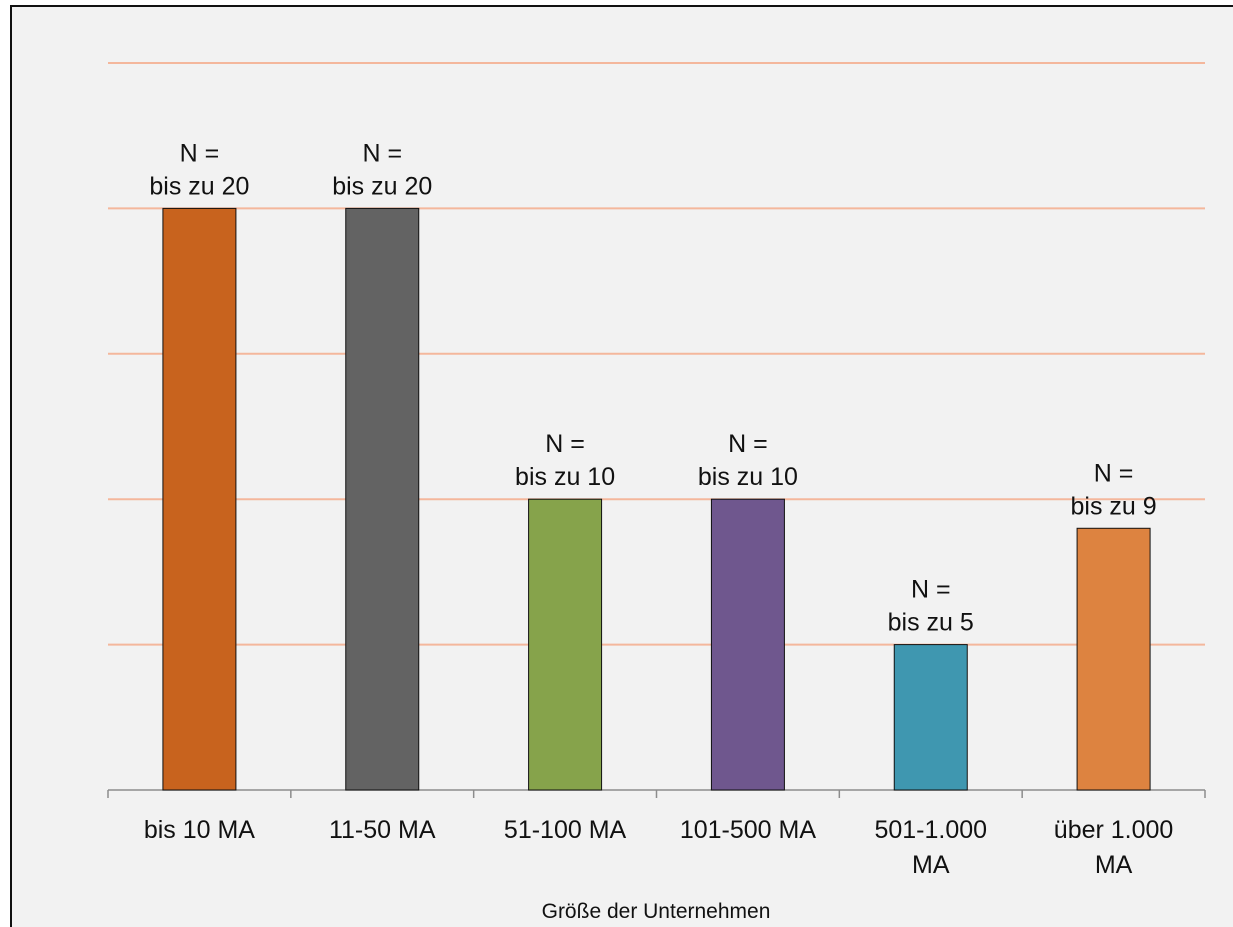 Image resolution: width=1233 pixels, height=927 pixels. What do you see at coordinates (656, 911) in the screenshot?
I see `x-axis-title: Größe der Unternehmen` at bounding box center [656, 911].